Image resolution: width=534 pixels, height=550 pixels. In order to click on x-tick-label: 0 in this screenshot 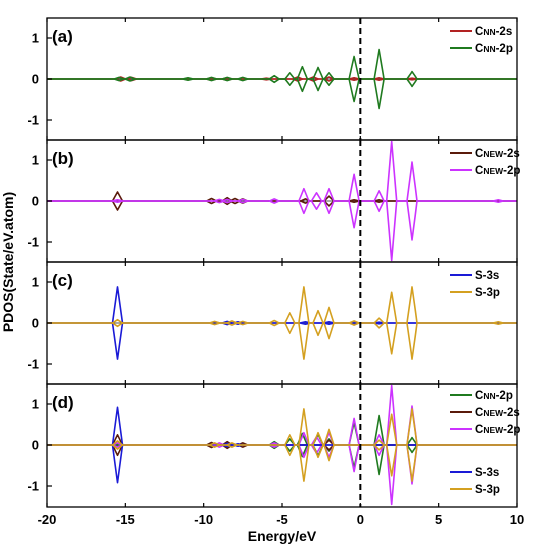, I will do `click(360, 519)`.